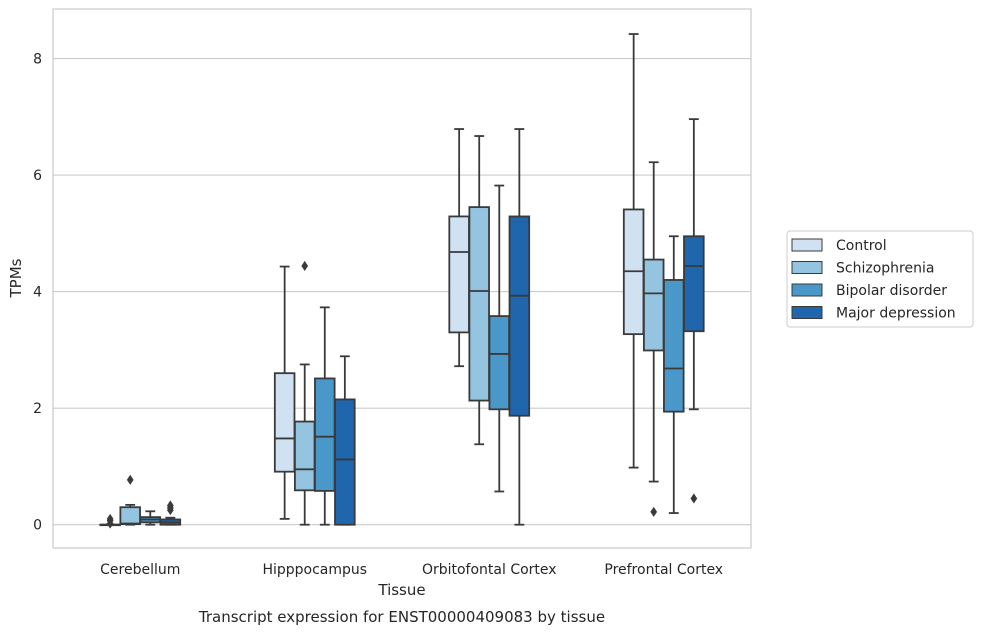 The image size is (983, 634). I want to click on legend-label: Major depression, so click(896, 314).